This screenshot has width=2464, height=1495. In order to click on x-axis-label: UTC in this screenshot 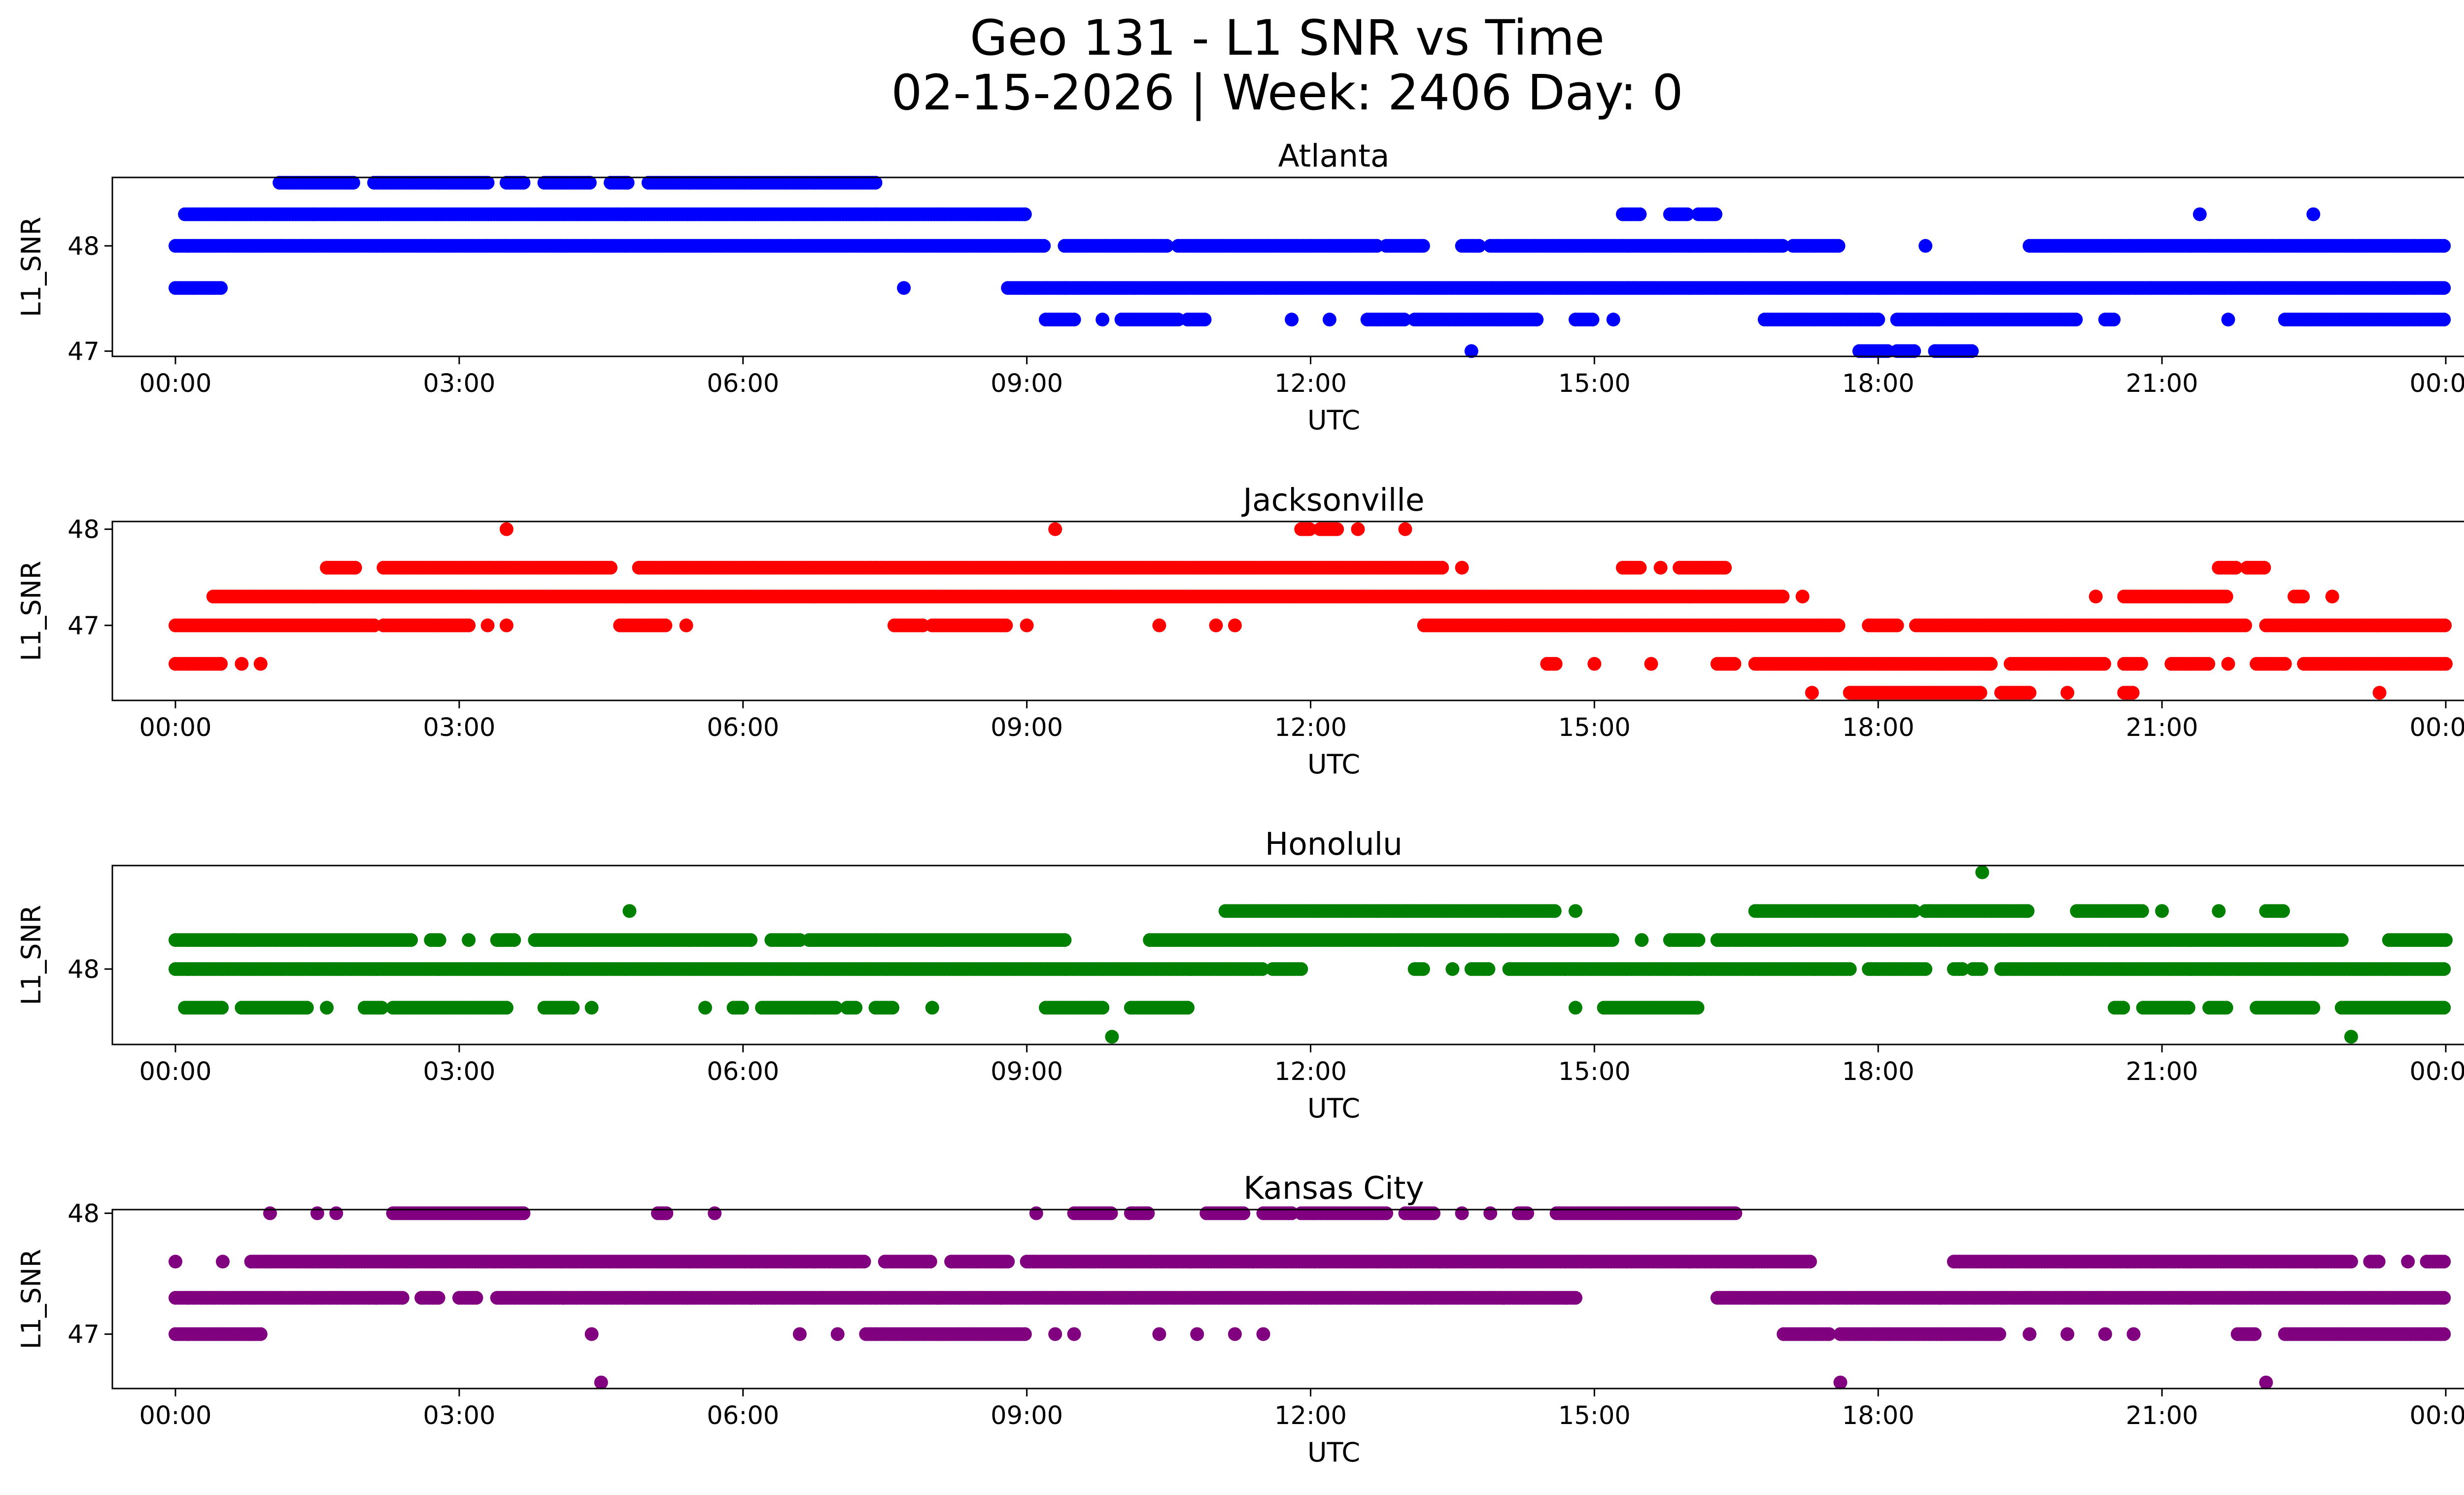, I will do `click(1333, 764)`.